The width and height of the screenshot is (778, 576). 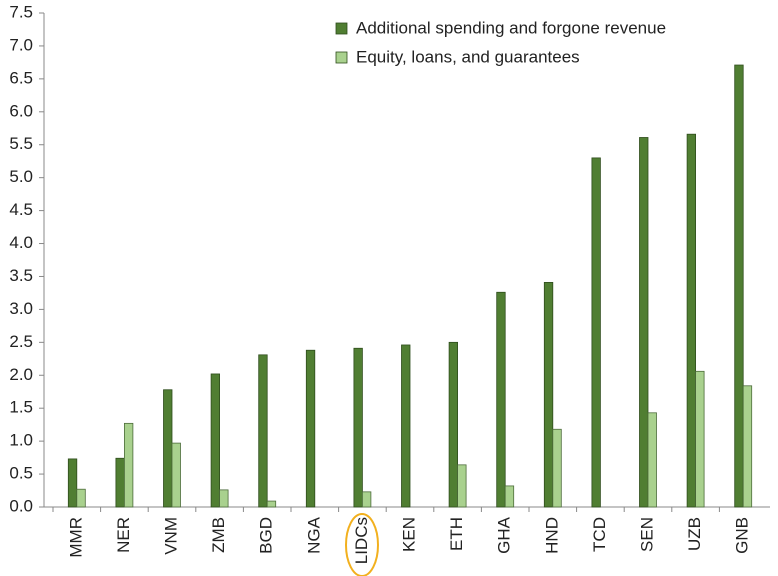 What do you see at coordinates (21, 77) in the screenshot?
I see `y-tick-label: 6.5` at bounding box center [21, 77].